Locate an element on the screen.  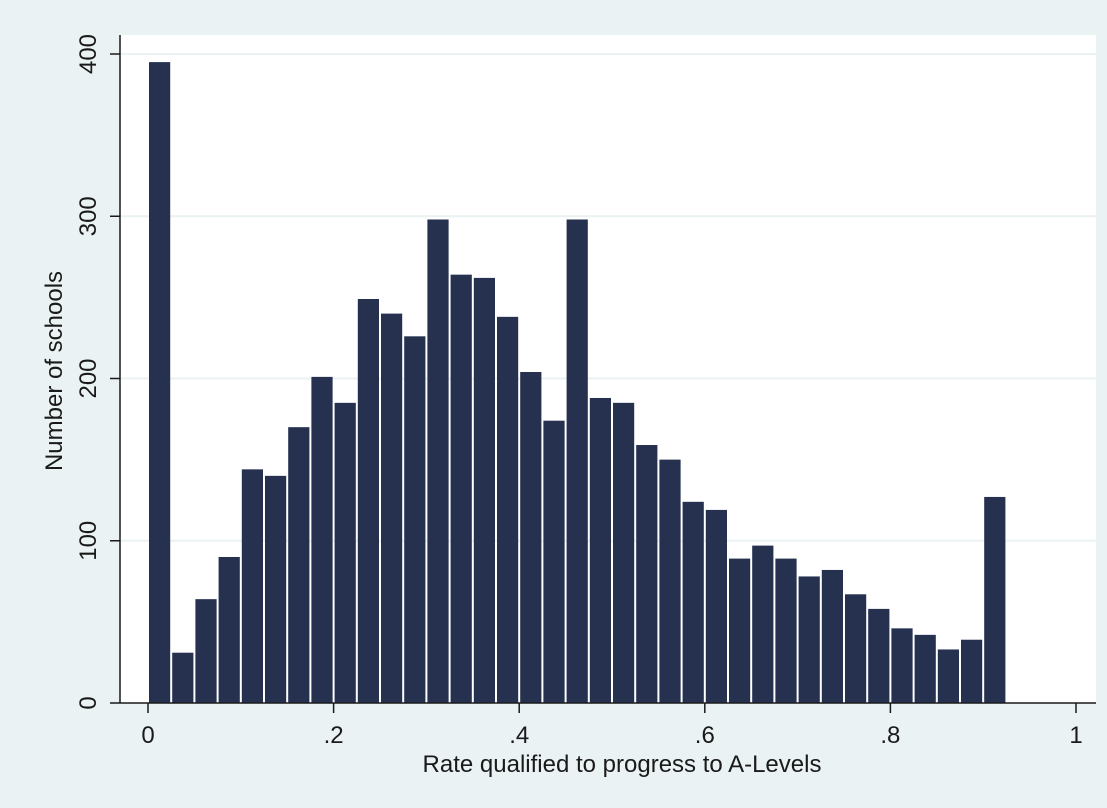
y-tick-label: 100 is located at coordinates (88, 541).